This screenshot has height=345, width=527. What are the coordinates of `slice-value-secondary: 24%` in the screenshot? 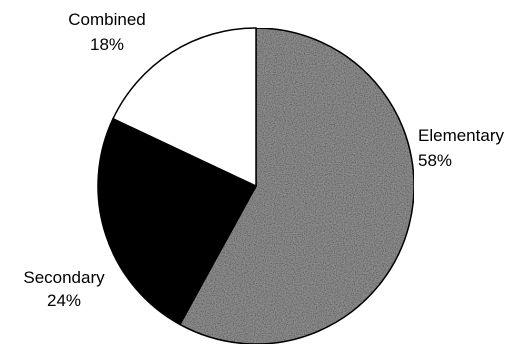 It's located at (64, 300).